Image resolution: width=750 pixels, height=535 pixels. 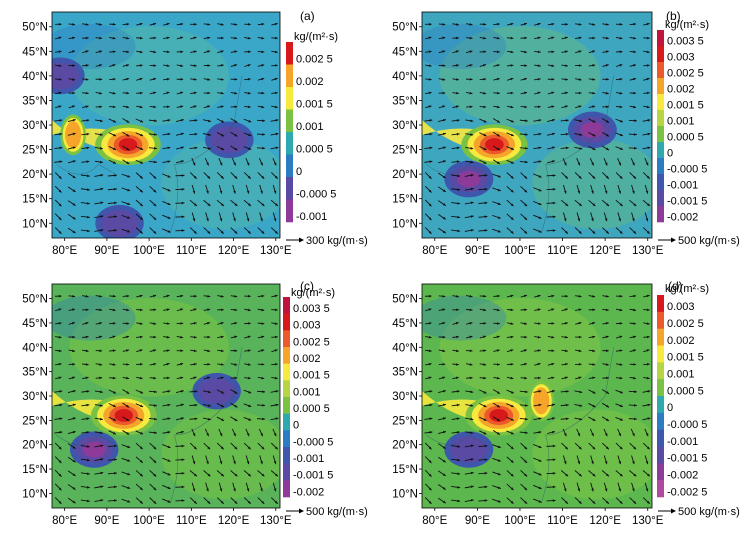 I want to click on colorbar-label: 0.002 5, so click(x=685, y=73).